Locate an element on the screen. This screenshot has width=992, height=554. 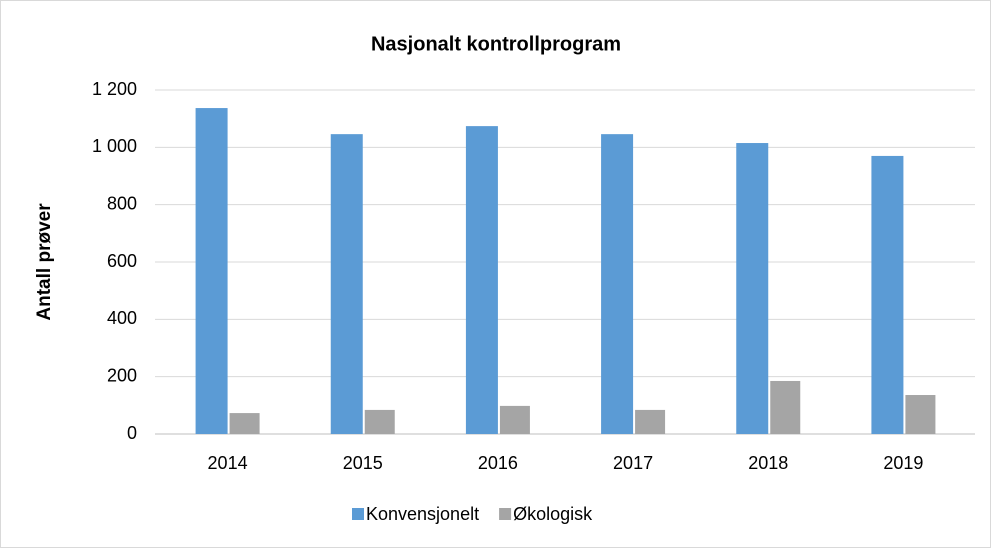
y-tick-label: 1 000 is located at coordinates (114, 146).